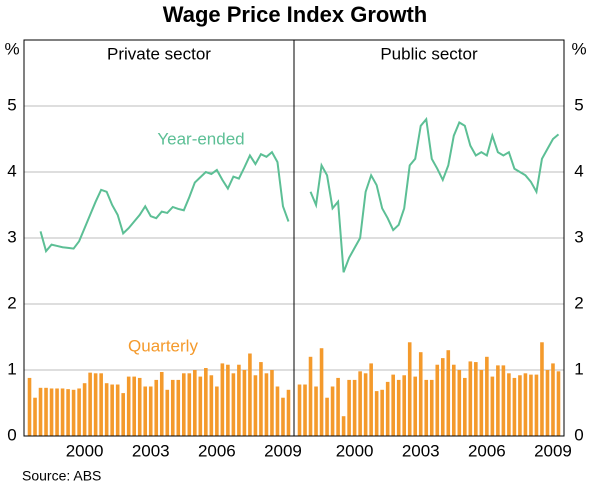 The width and height of the screenshot is (591, 488). What do you see at coordinates (421, 450) in the screenshot?
I see `x-tick-label: 2003` at bounding box center [421, 450].